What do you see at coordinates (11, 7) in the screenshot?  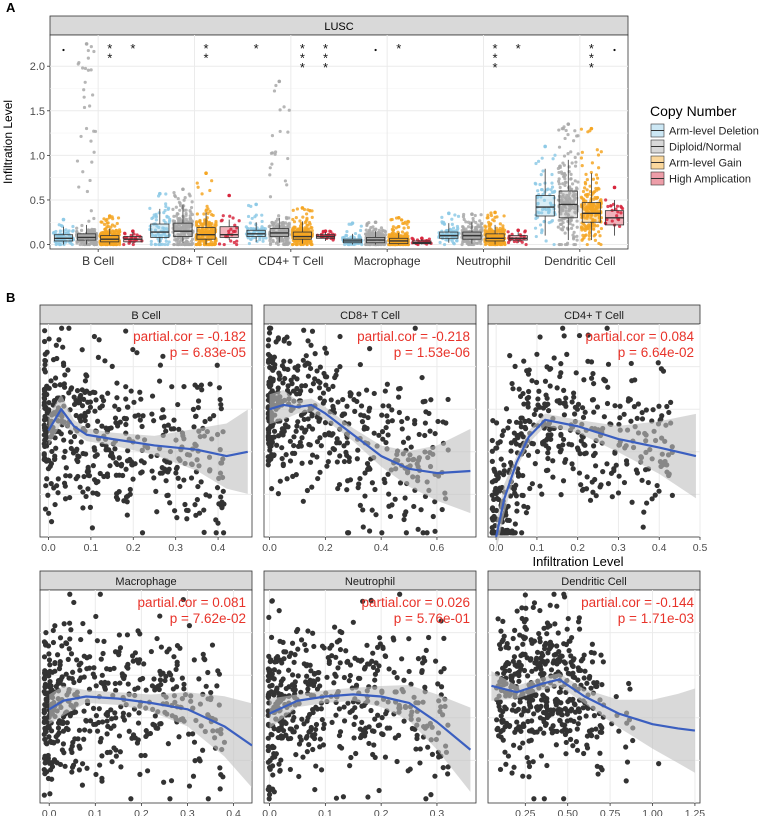 I see `panel-a-letter: A` at bounding box center [11, 7].